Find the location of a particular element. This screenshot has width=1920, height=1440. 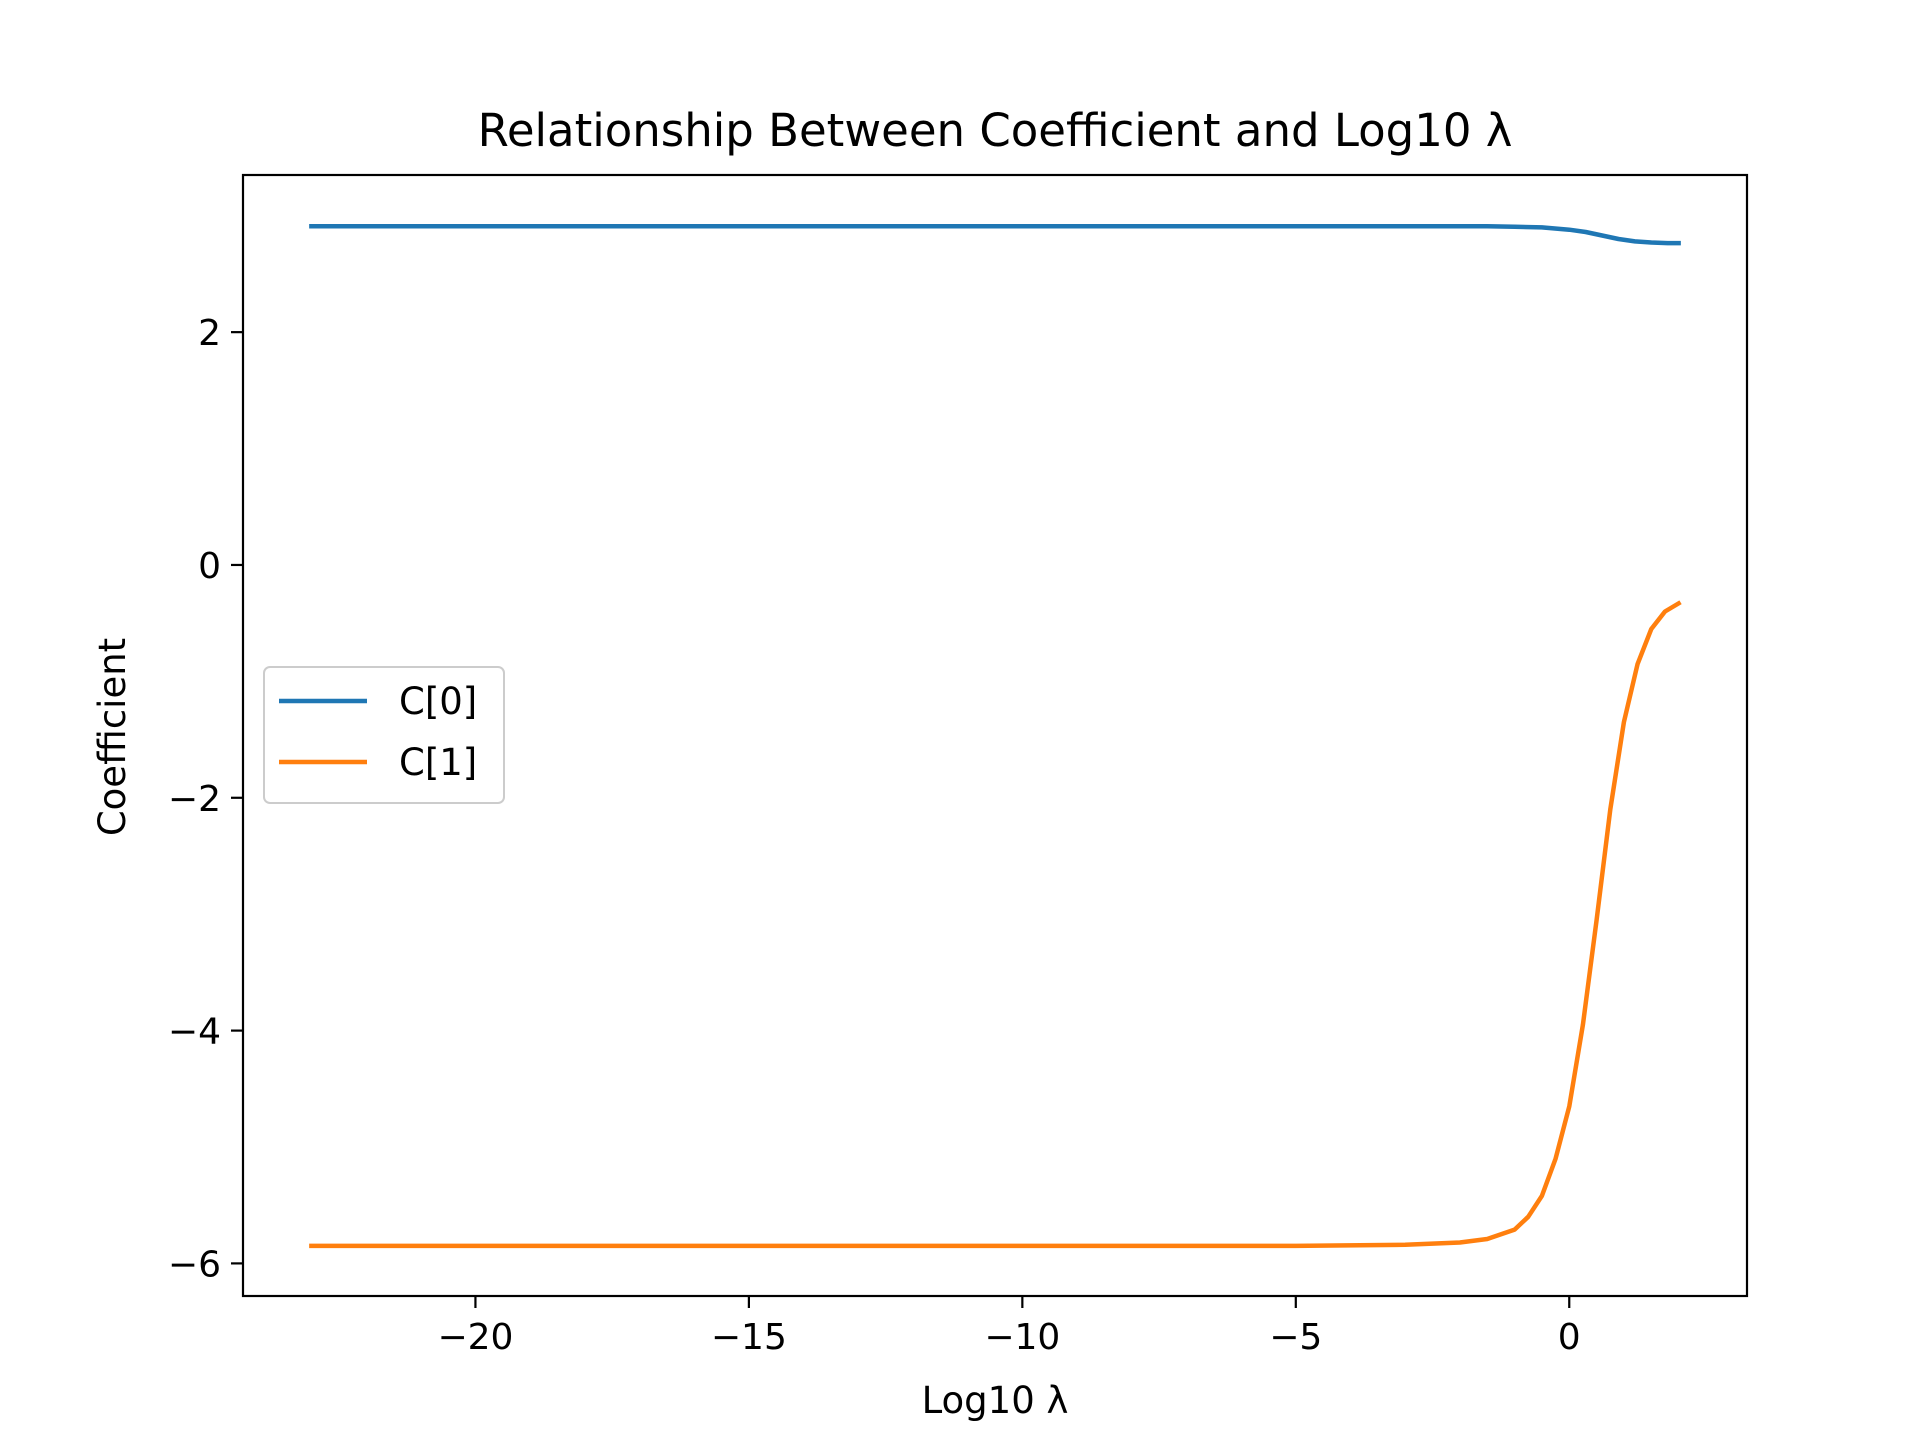

x-tick-label: −5 is located at coordinates (1295, 1337).